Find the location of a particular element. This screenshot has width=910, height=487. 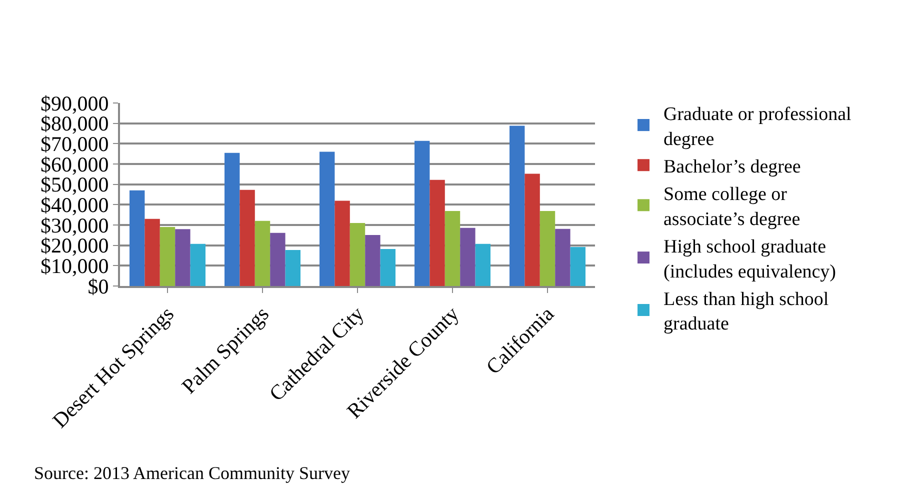

y-tick-label: $40,000 is located at coordinates (74, 205).